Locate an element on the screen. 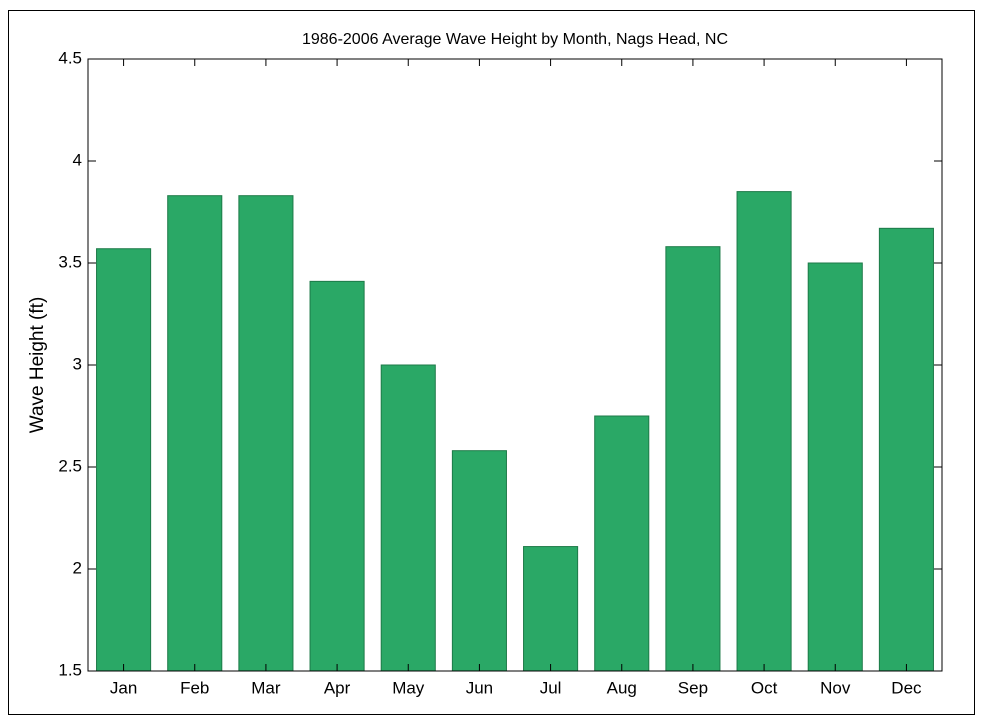 Image resolution: width=981 pixels, height=715 pixels. y-tick-label: 2.5 is located at coordinates (70, 465).